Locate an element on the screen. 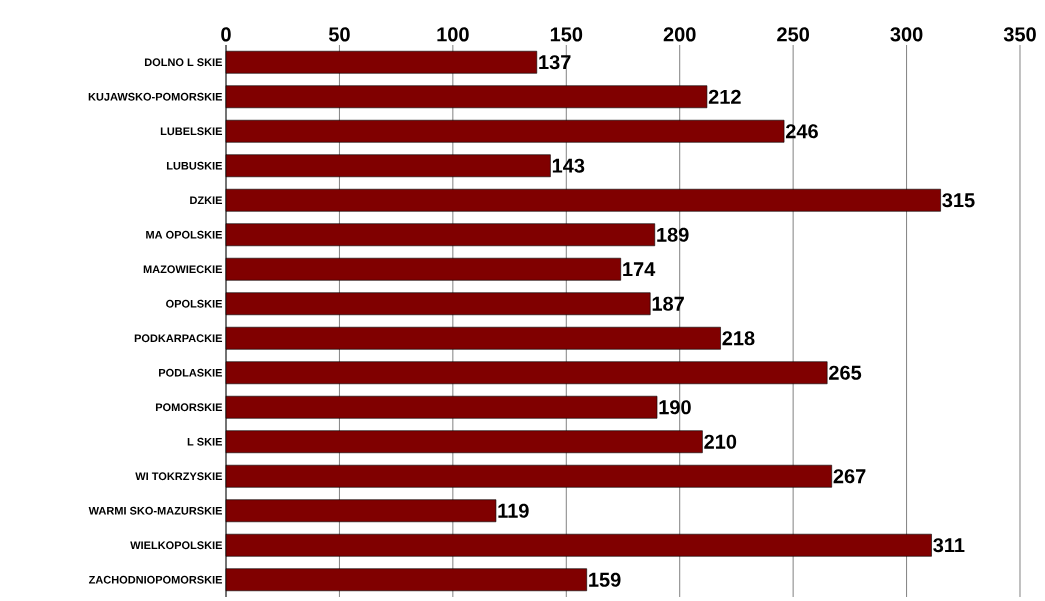 Image resolution: width=1045 pixels, height=601 pixels. data-label: 187 is located at coordinates (668, 303).